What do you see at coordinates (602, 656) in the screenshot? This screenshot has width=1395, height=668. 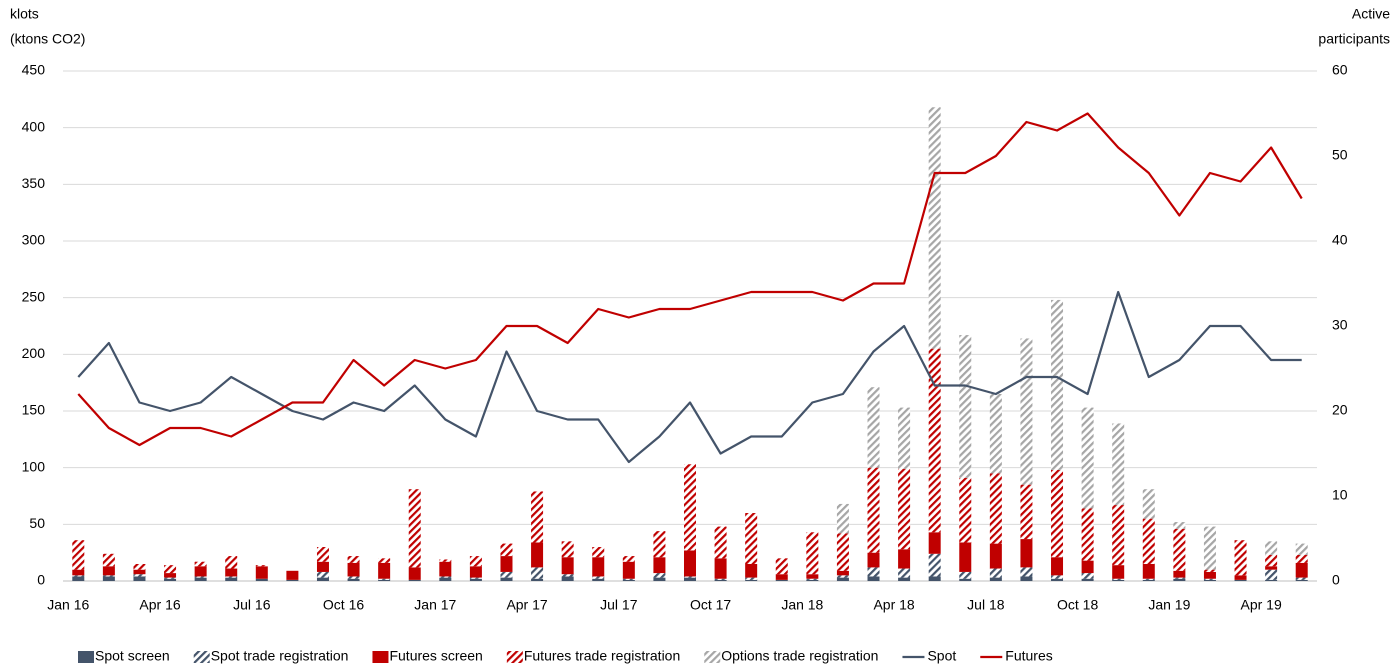 I see `legend-label: Futures trade registration` at bounding box center [602, 656].